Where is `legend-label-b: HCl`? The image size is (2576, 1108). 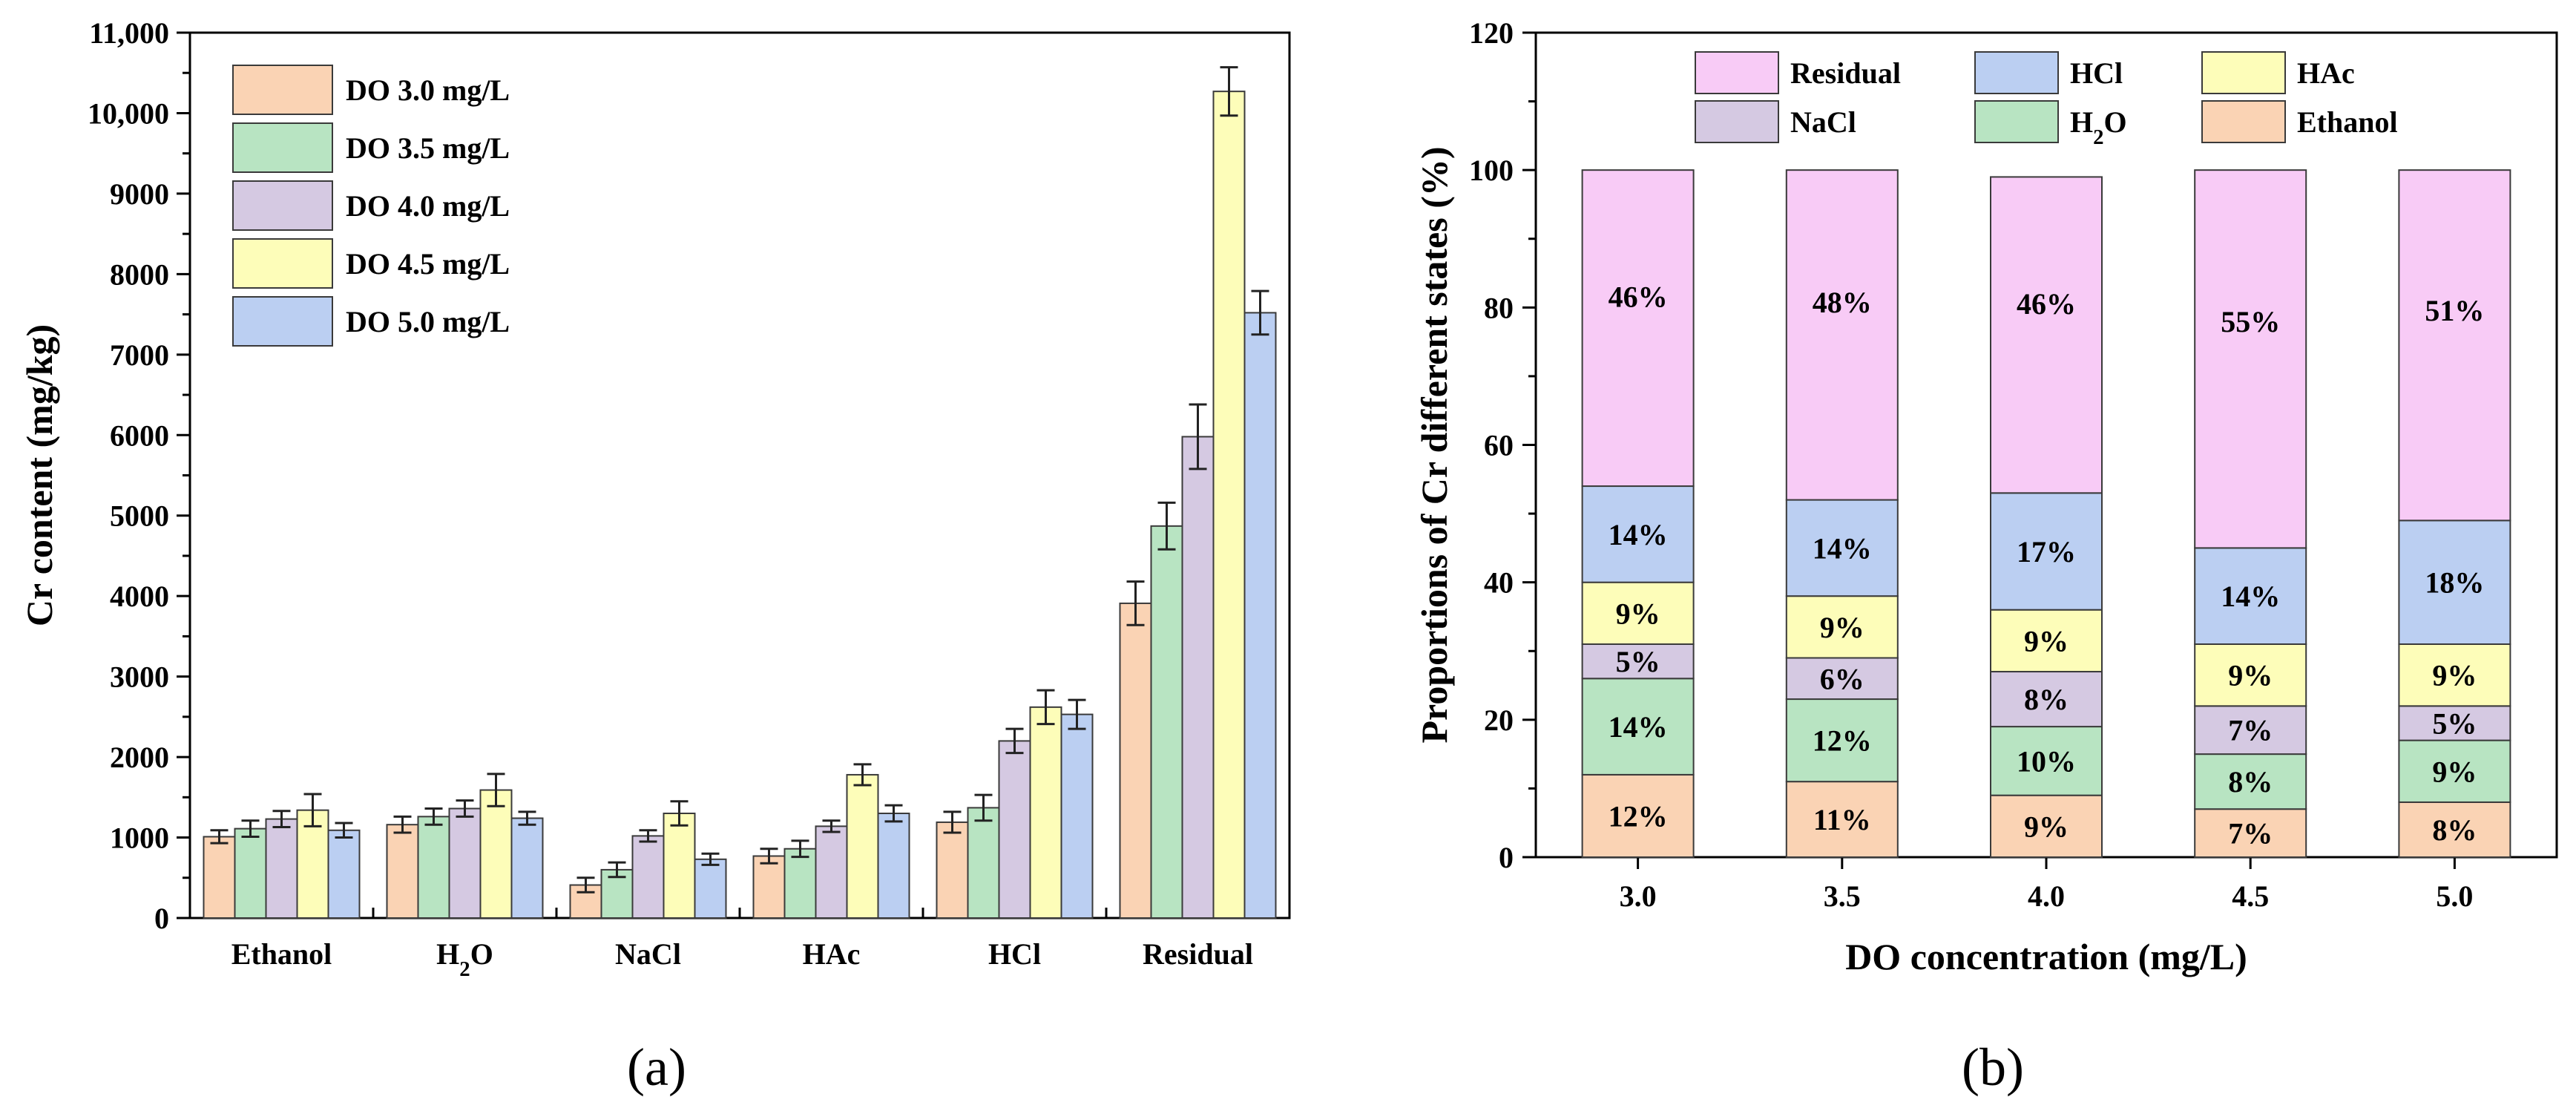
legend-label-b: HCl is located at coordinates (2096, 73).